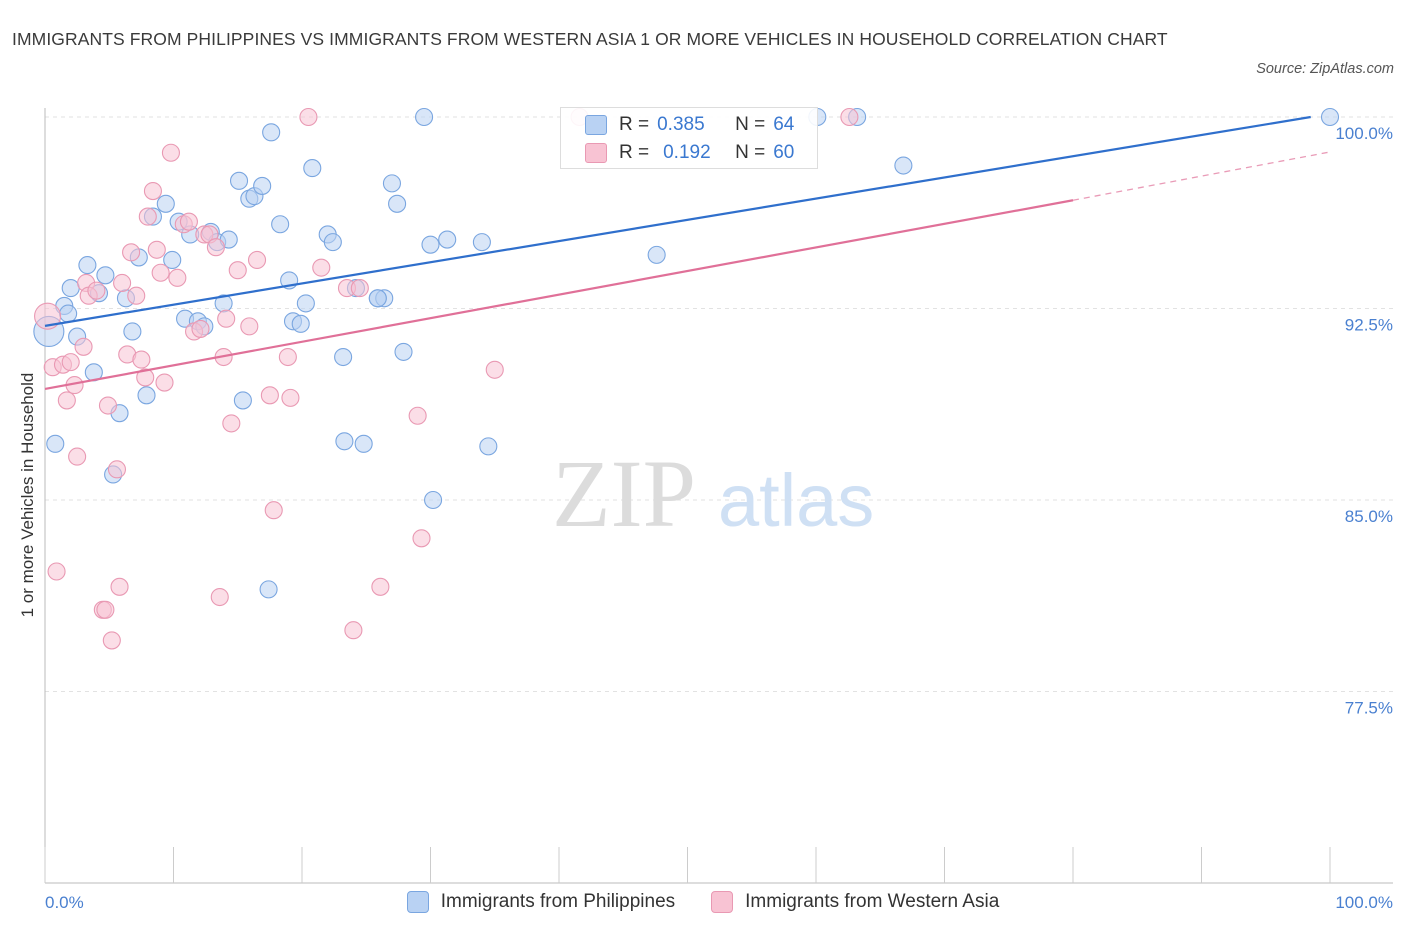 The height and width of the screenshot is (930, 1406). Describe the element at coordinates (417, 902) in the screenshot. I see `legend-swatch-blue` at that location.